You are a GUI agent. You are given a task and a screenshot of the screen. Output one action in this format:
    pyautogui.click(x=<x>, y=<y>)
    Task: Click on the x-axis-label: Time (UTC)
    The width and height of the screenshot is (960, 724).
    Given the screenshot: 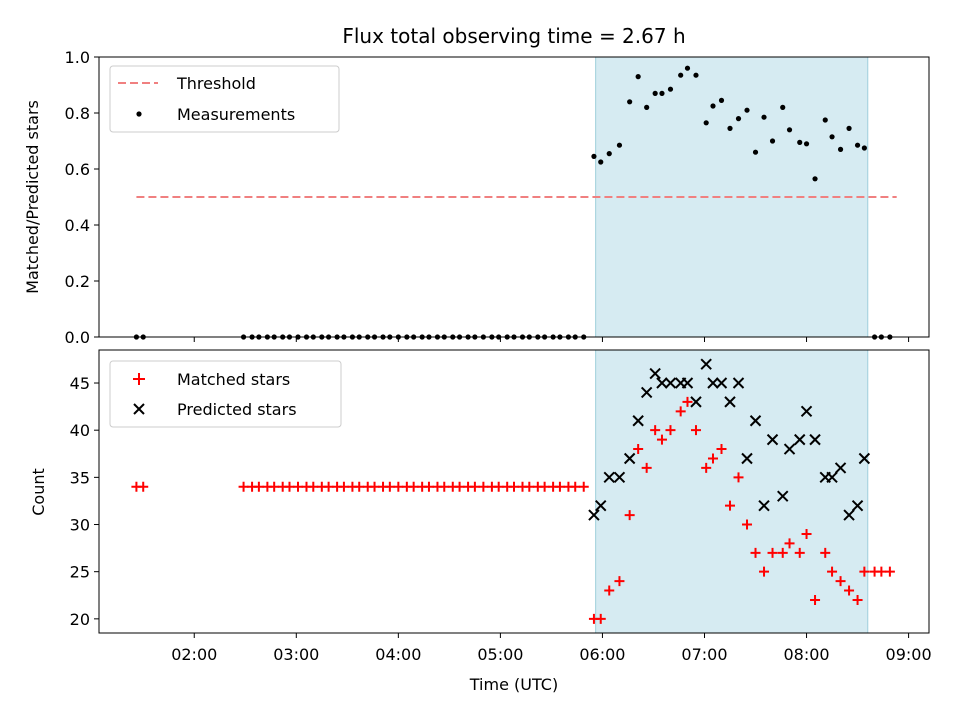 What is the action you would take?
    pyautogui.click(x=513, y=684)
    